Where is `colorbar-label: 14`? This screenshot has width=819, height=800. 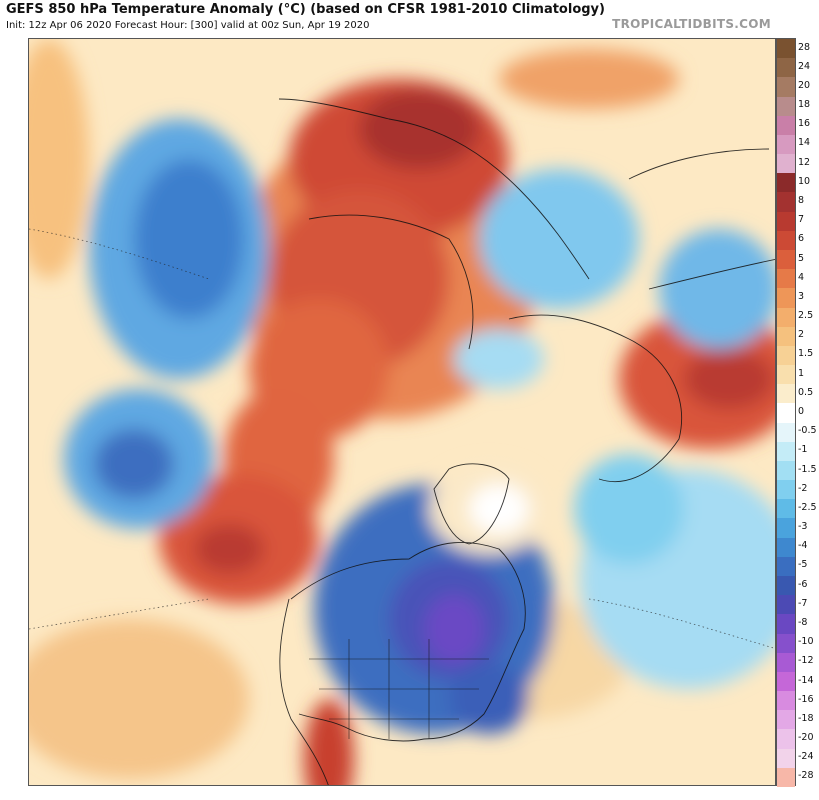
colorbar-label: 14 is located at coordinates (804, 143).